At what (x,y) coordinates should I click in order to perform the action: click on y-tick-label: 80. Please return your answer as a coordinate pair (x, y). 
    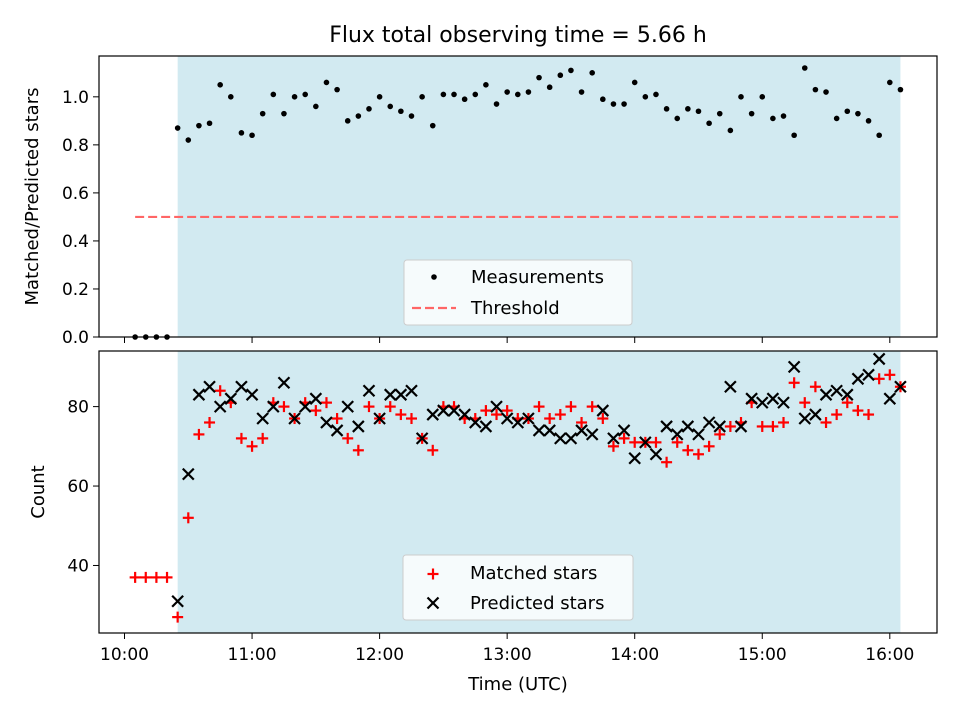
    Looking at the image, I should click on (78, 408).